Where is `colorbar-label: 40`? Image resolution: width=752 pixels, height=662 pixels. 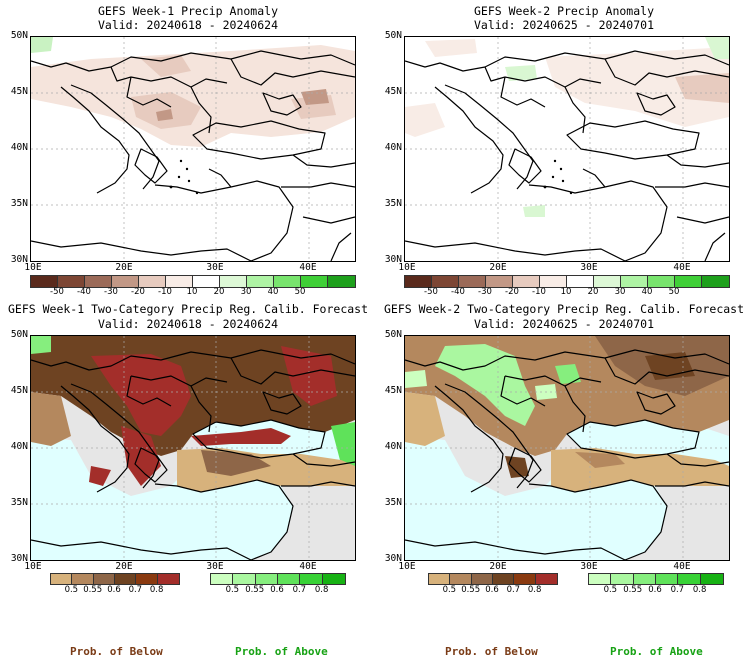
colorbar-label: 40 is located at coordinates (647, 292).